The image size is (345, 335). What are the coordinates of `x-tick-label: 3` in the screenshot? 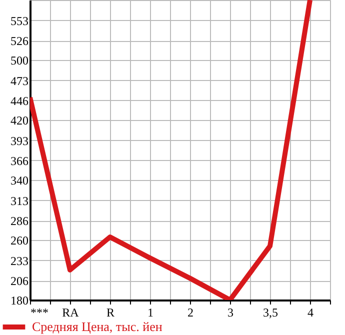 It's located at (231, 313).